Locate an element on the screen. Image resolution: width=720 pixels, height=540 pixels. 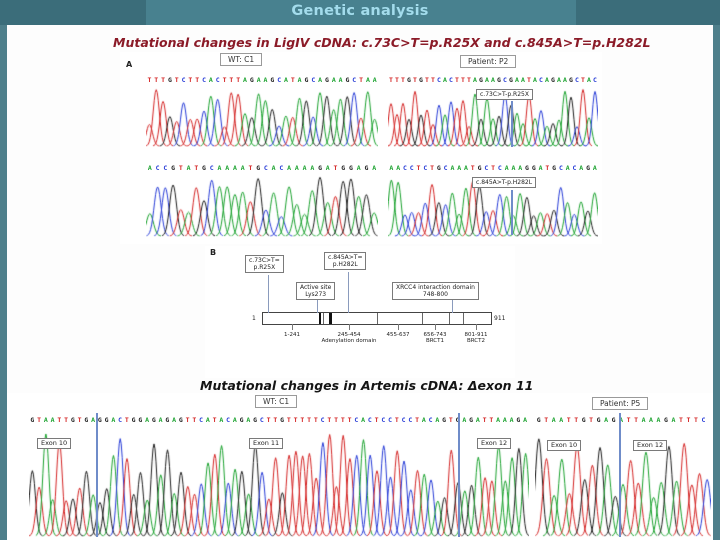
mutation-site-mark is located at coordinates (320, 318).